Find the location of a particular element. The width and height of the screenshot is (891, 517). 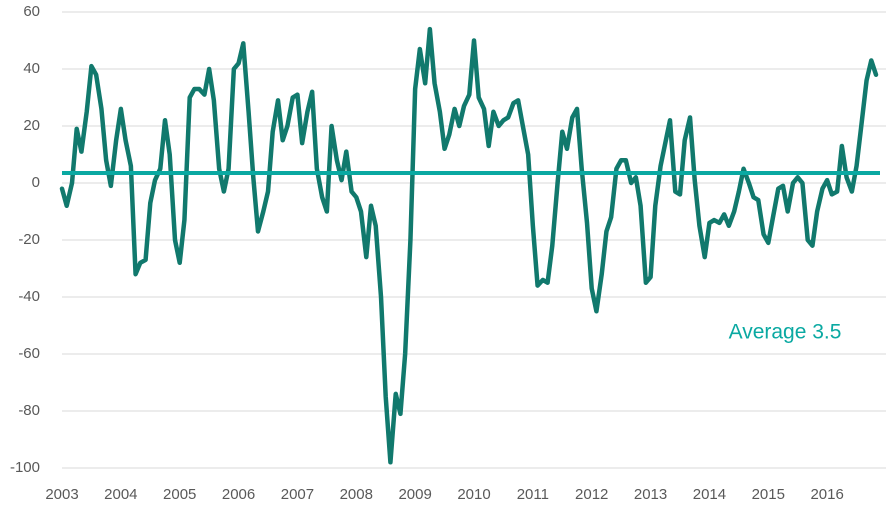

x-tick-label: 2005 is located at coordinates (179, 494).